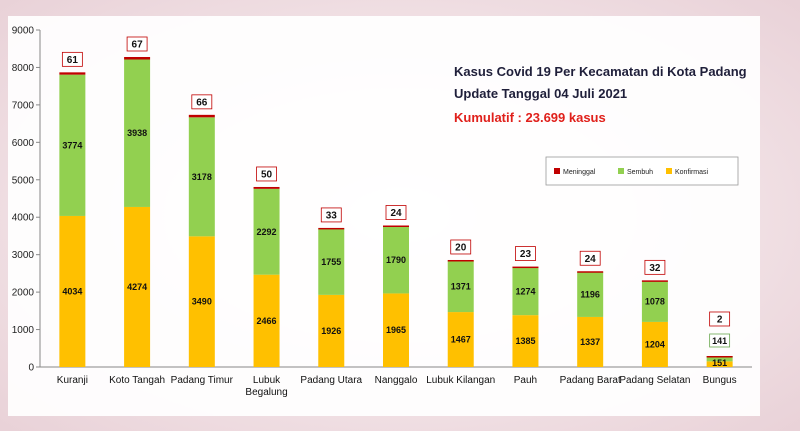 This screenshot has width=800, height=431. Describe the element at coordinates (331, 380) in the screenshot. I see `category-label: Padang Utara` at that location.